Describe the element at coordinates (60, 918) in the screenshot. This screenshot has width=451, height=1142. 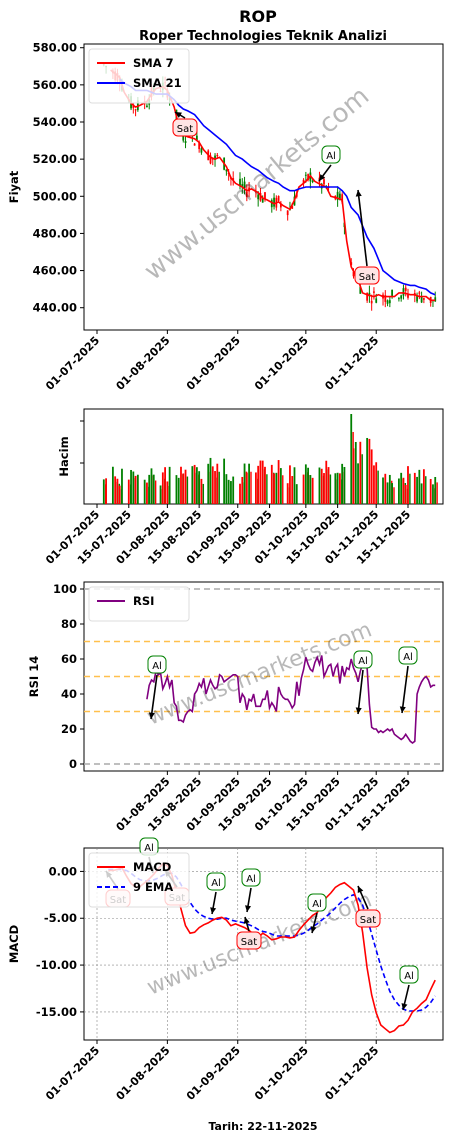
I see `y-tick-label: -5.00` at that location.